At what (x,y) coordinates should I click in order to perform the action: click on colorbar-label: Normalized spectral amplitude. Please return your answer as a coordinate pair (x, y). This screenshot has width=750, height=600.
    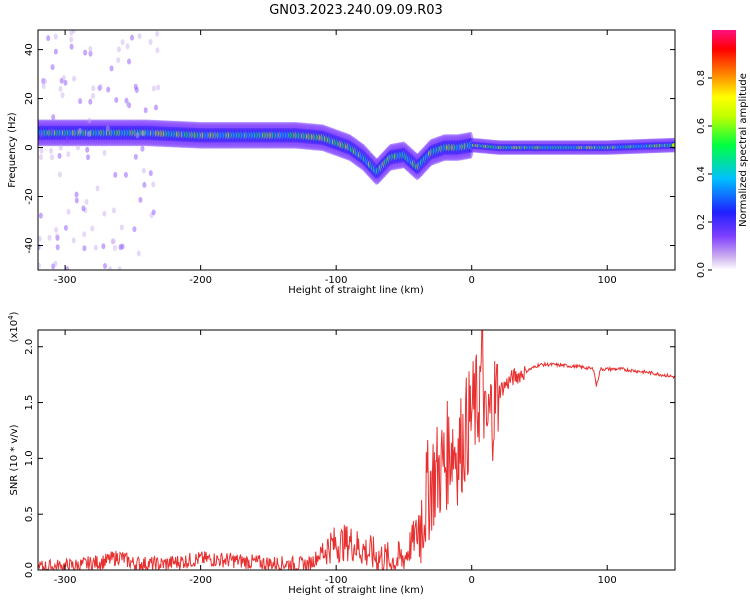
    Looking at the image, I should click on (743, 150).